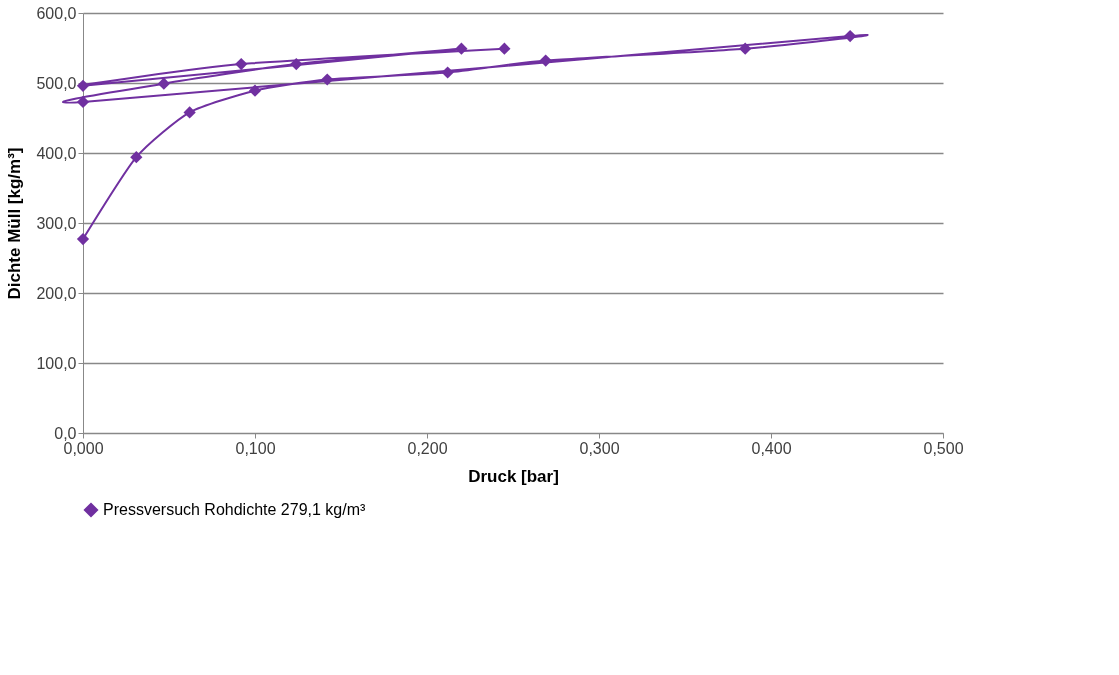 This screenshot has height=675, width=1119. What do you see at coordinates (235, 509) in the screenshot?
I see `legend-label: Pressversuch Rohdichte 279,1 kg/m³` at bounding box center [235, 509].